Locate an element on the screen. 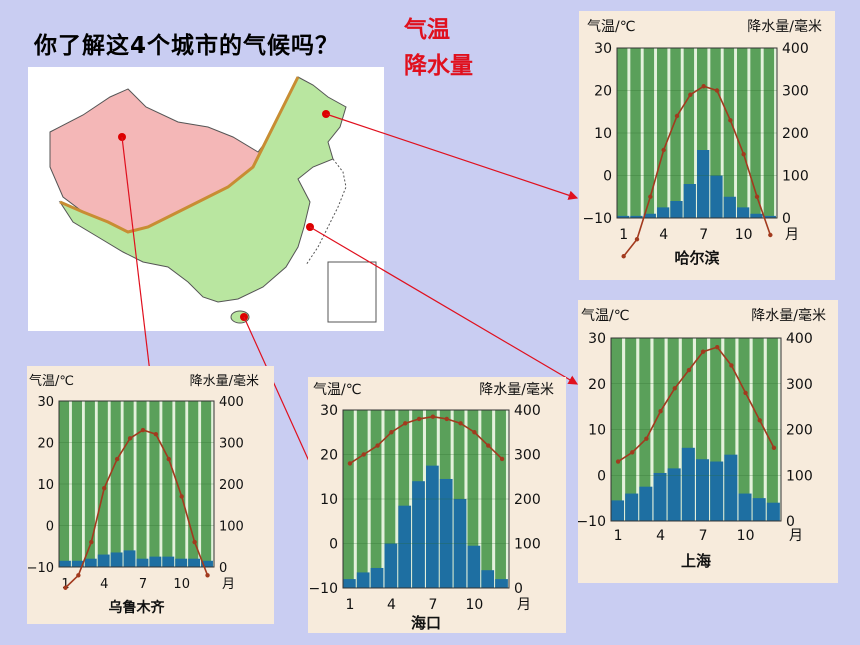 This screenshot has width=860, height=645. city-name: 哈尔滨 is located at coordinates (696, 258).